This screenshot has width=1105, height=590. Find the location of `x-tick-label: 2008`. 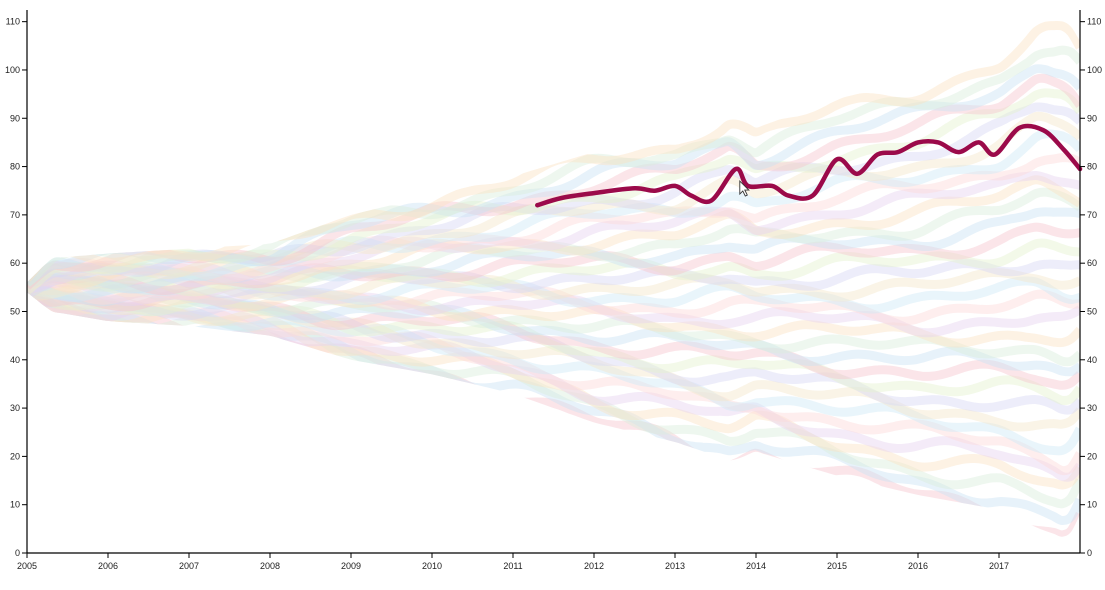

x-tick-label: 2008 is located at coordinates (270, 566).